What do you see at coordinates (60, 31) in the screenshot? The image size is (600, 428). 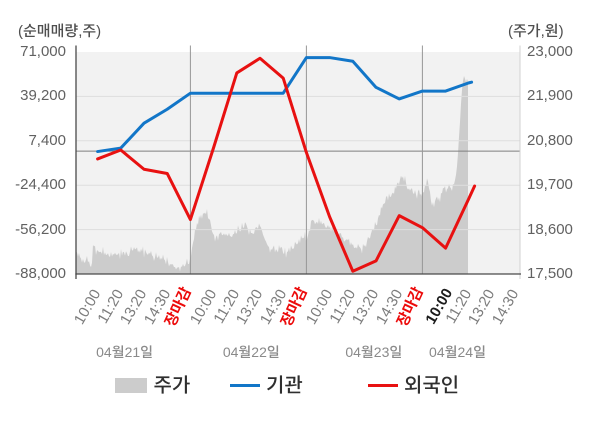 I see `left-axis-title: (순매매량,주)` at bounding box center [60, 31].